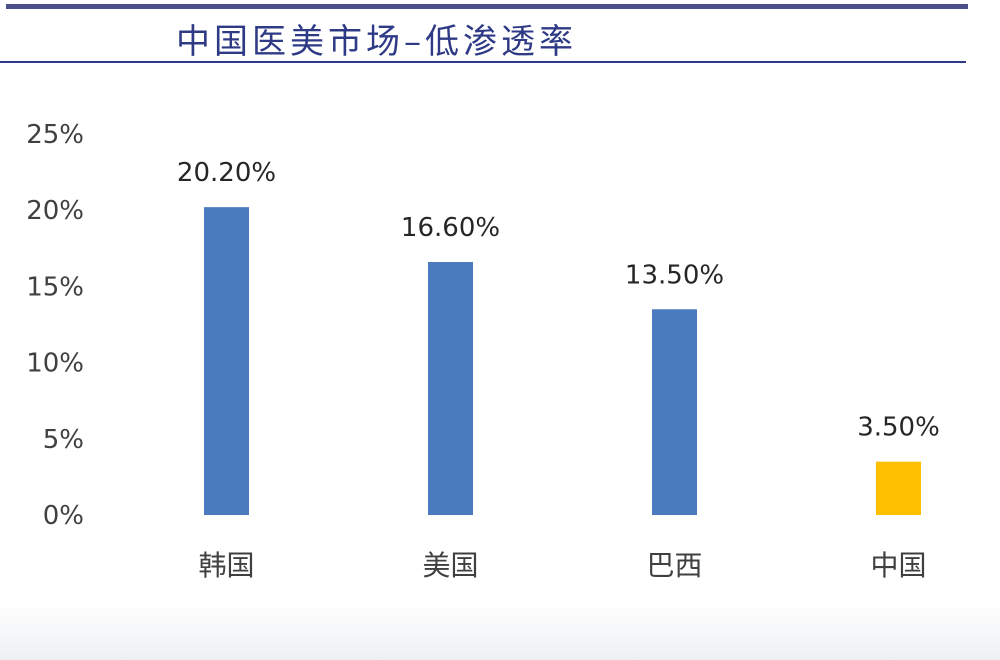 The image size is (1000, 660). What do you see at coordinates (376, 42) in the screenshot?
I see `page-title: 中国医美市场–低渗透率` at bounding box center [376, 42].